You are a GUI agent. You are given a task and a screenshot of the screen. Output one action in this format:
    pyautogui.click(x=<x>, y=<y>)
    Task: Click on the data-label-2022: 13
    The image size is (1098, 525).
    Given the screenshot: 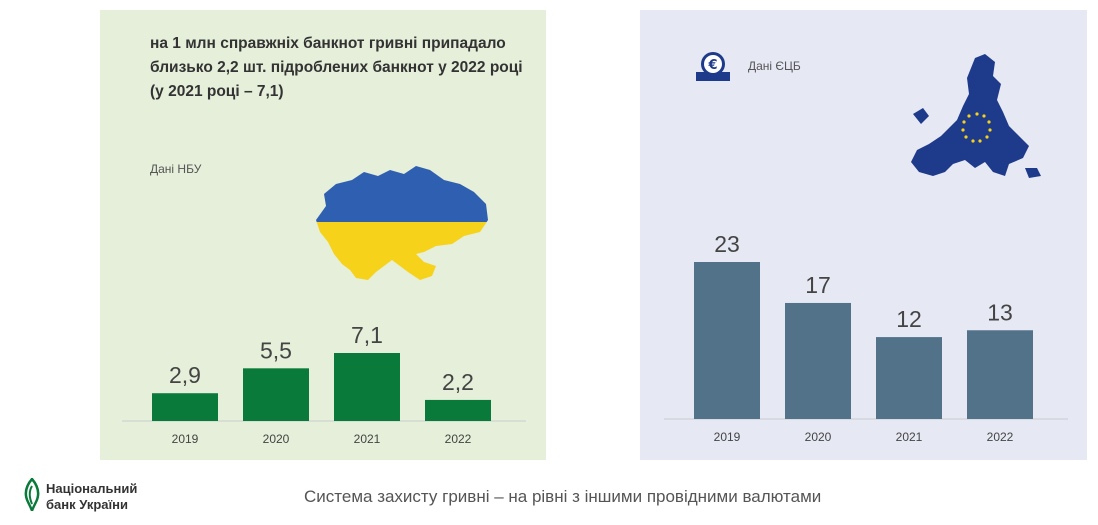 What is the action you would take?
    pyautogui.click(x=1000, y=312)
    